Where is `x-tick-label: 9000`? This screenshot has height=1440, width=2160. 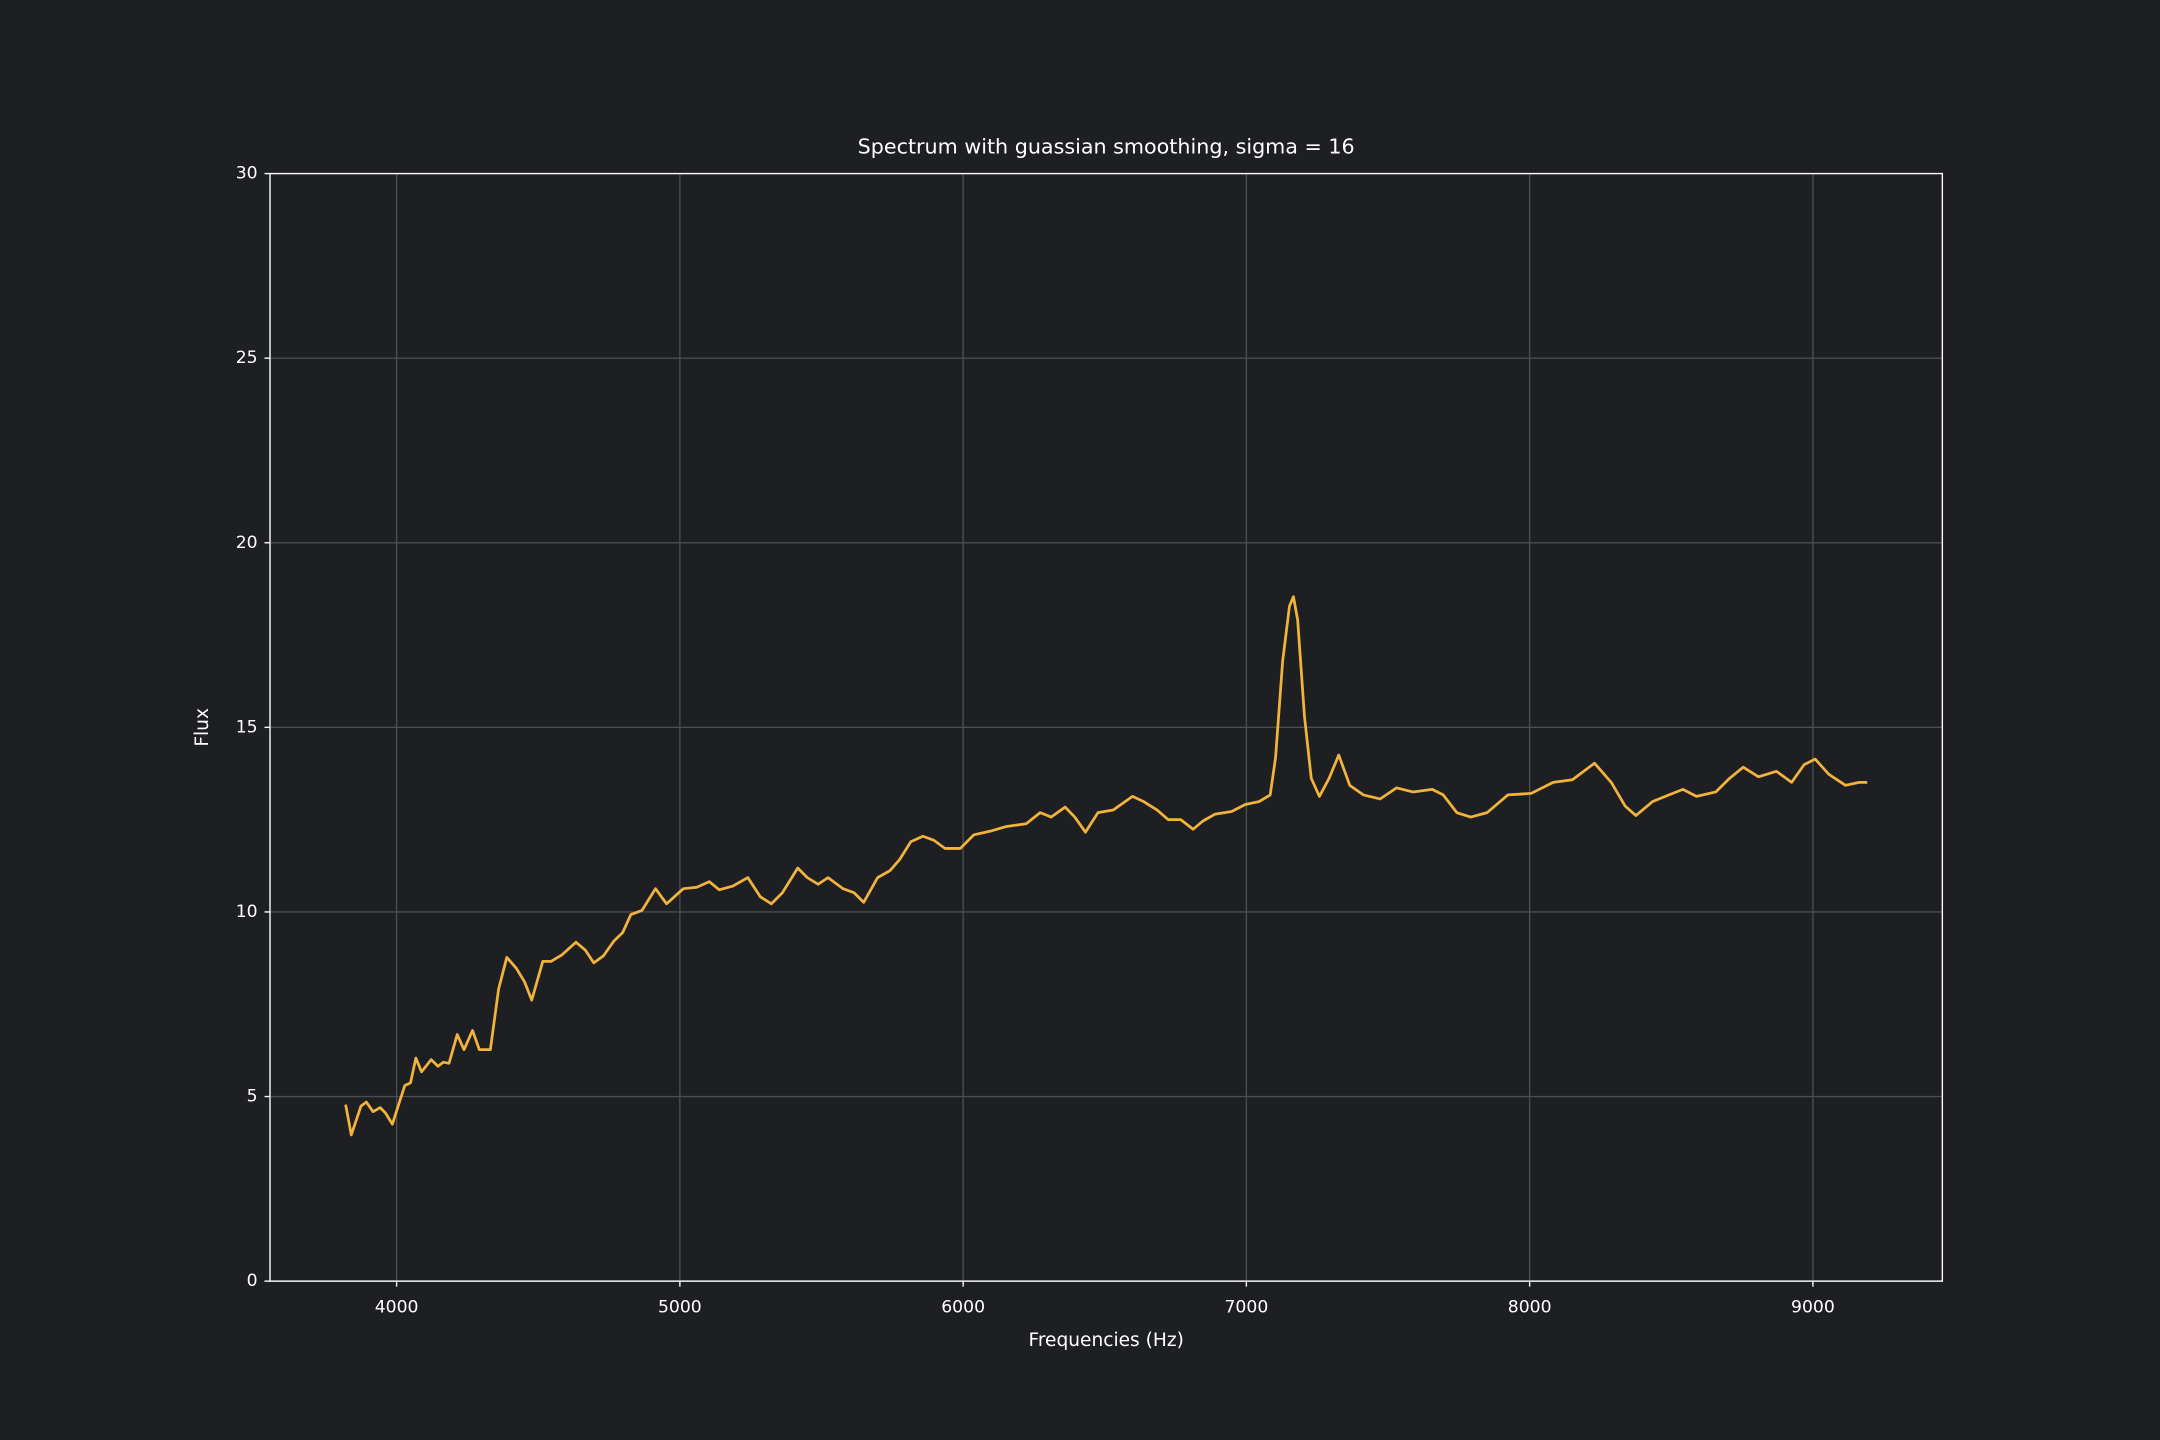 x-tick-label: 9000 is located at coordinates (1813, 1307).